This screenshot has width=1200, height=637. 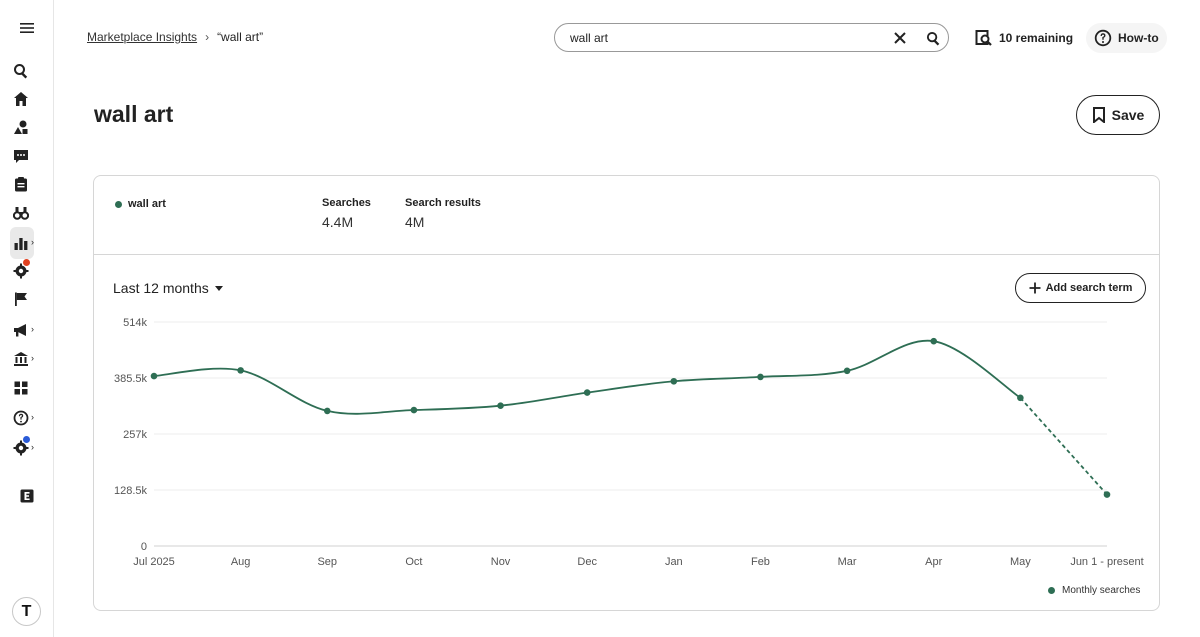 I want to click on series-line-projected, so click(x=1063, y=446).